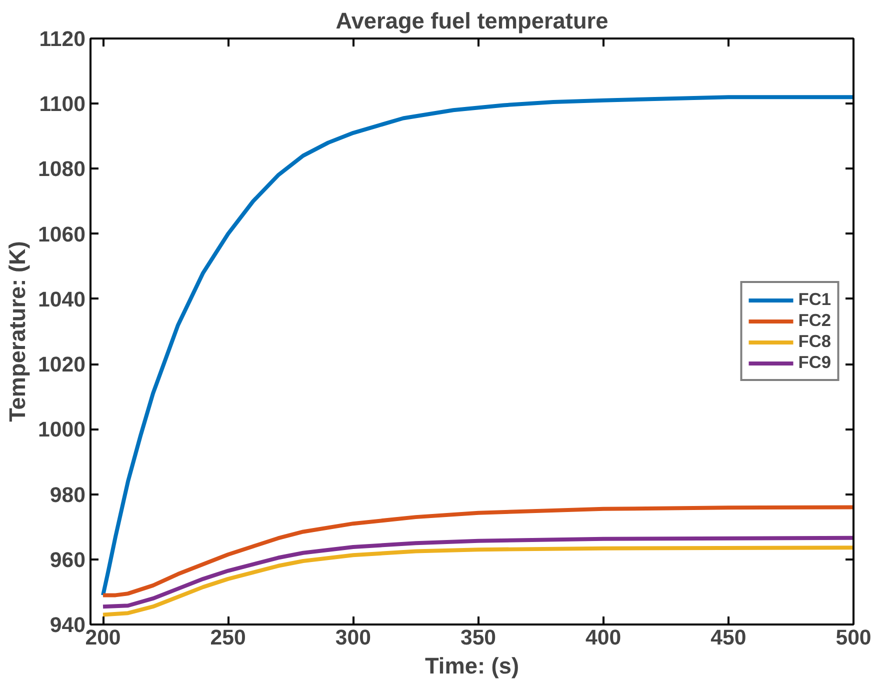 The height and width of the screenshot is (694, 873). I want to click on legend-label: FC2, so click(814, 320).